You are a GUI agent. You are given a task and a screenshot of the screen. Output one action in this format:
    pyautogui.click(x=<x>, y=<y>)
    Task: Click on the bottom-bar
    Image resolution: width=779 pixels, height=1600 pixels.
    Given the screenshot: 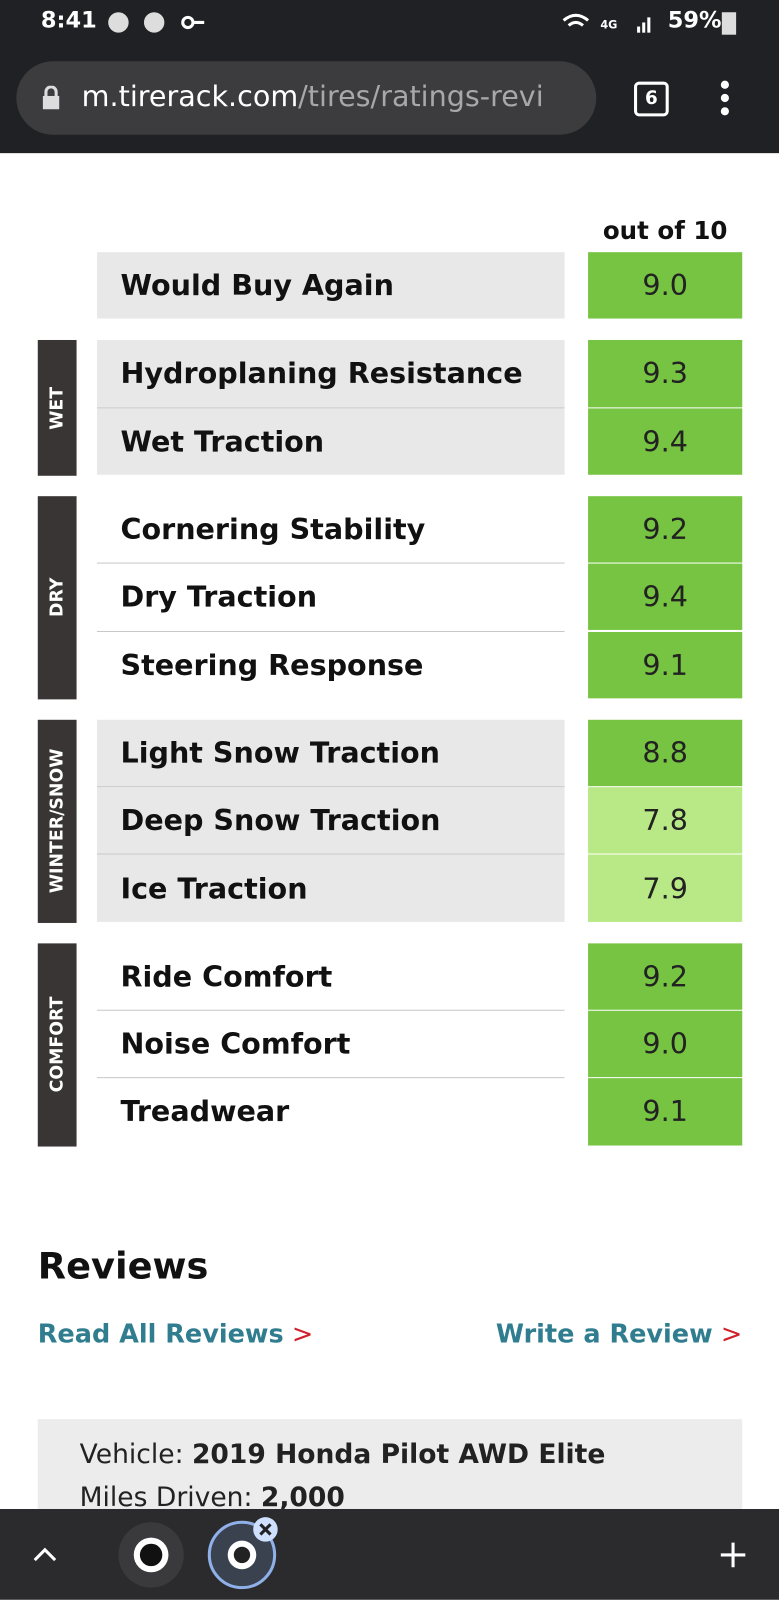 What is the action you would take?
    pyautogui.click(x=389, y=1554)
    